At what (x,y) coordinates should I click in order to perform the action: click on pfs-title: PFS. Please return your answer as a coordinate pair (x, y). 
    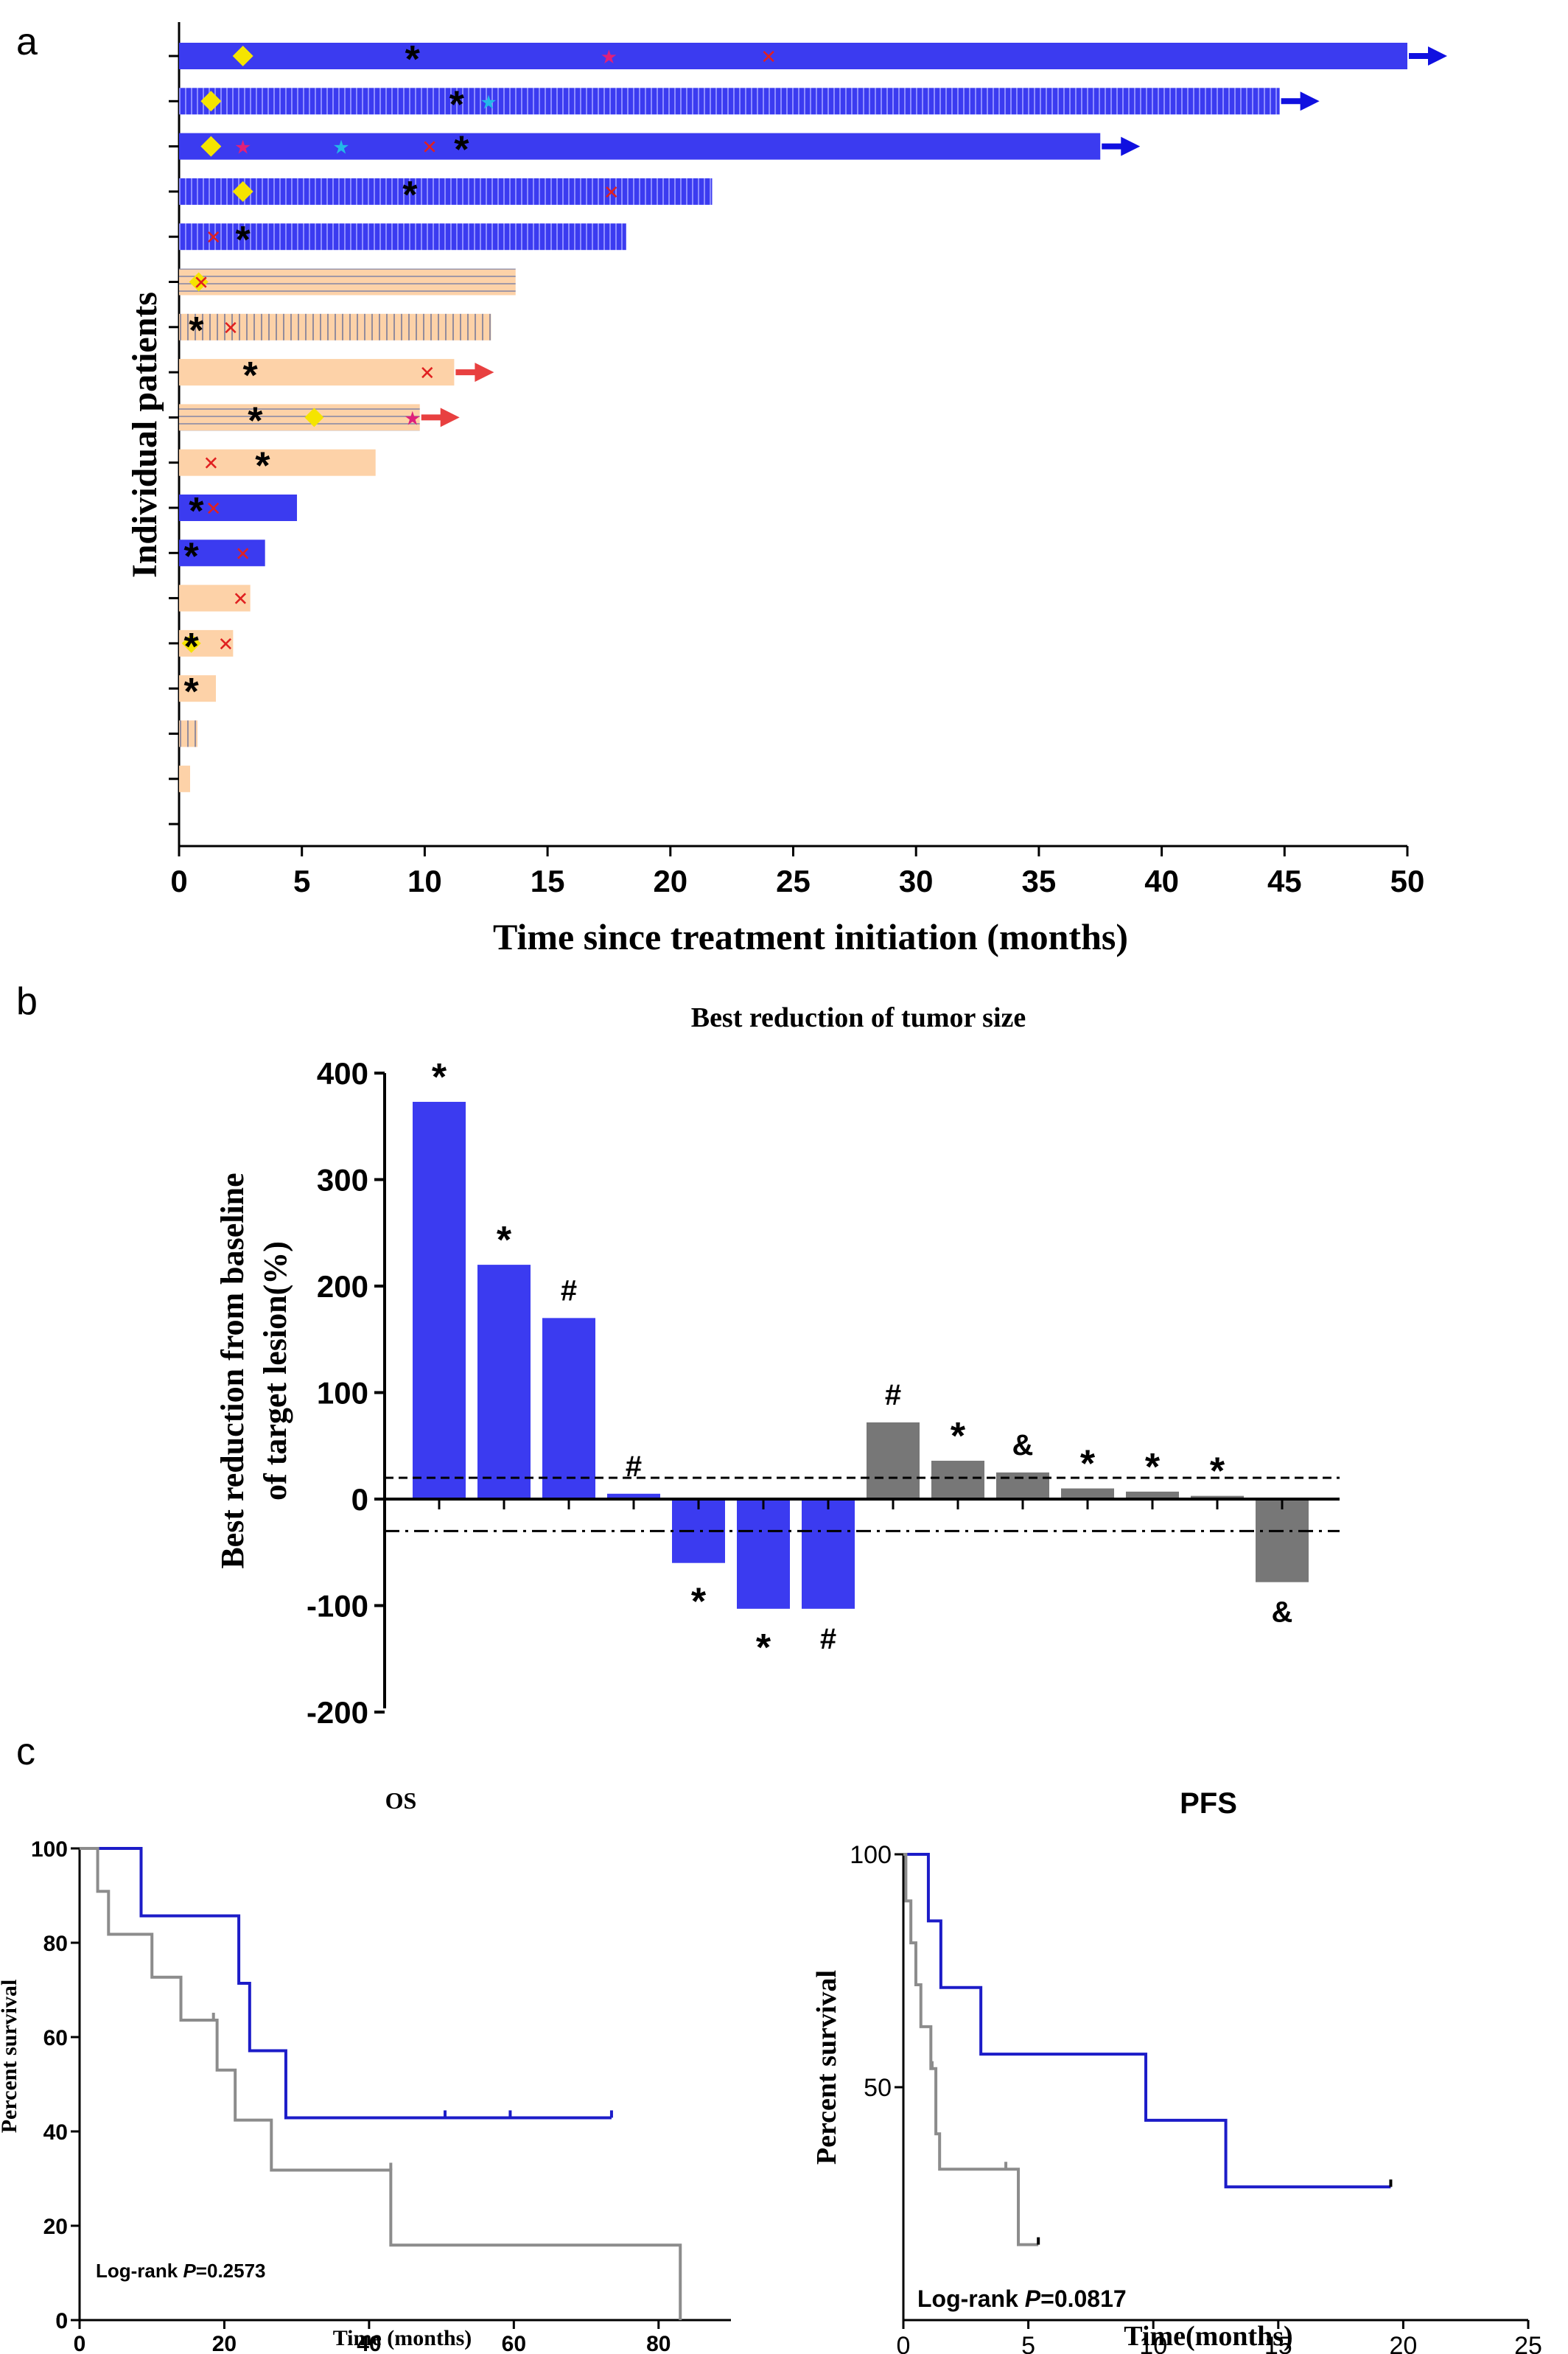
    Looking at the image, I should click on (1208, 1804).